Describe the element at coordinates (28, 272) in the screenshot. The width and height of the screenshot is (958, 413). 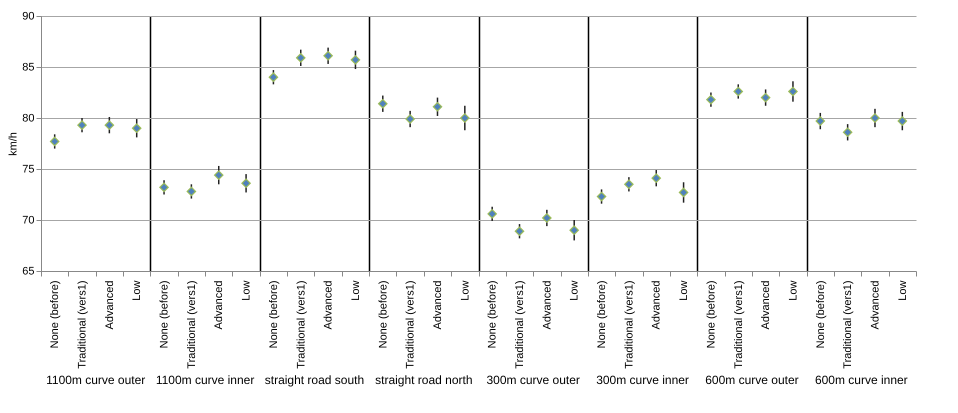
I see `y-tick-label: 65` at that location.